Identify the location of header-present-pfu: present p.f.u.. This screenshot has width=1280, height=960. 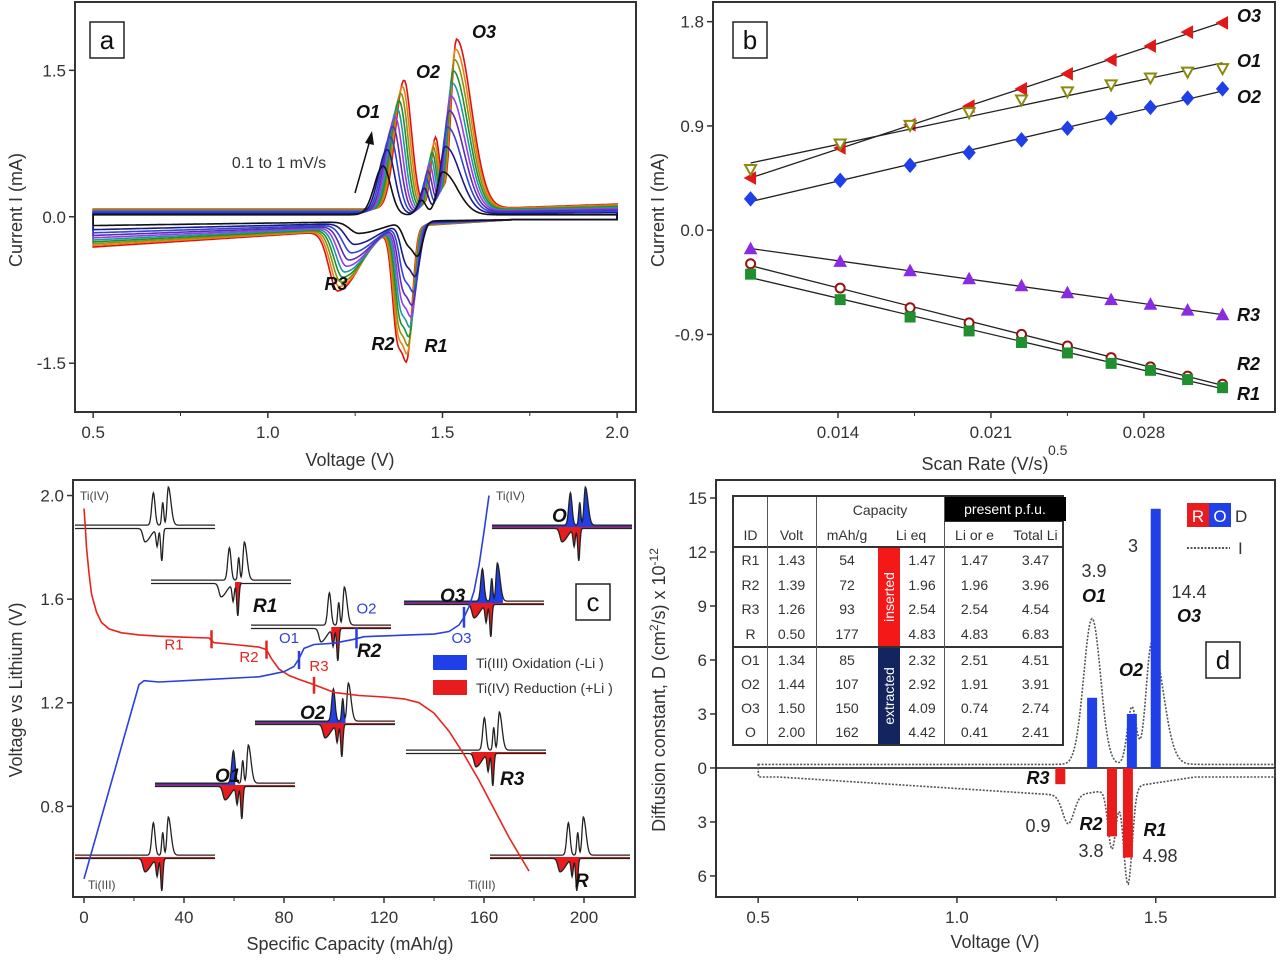
(1005, 509).